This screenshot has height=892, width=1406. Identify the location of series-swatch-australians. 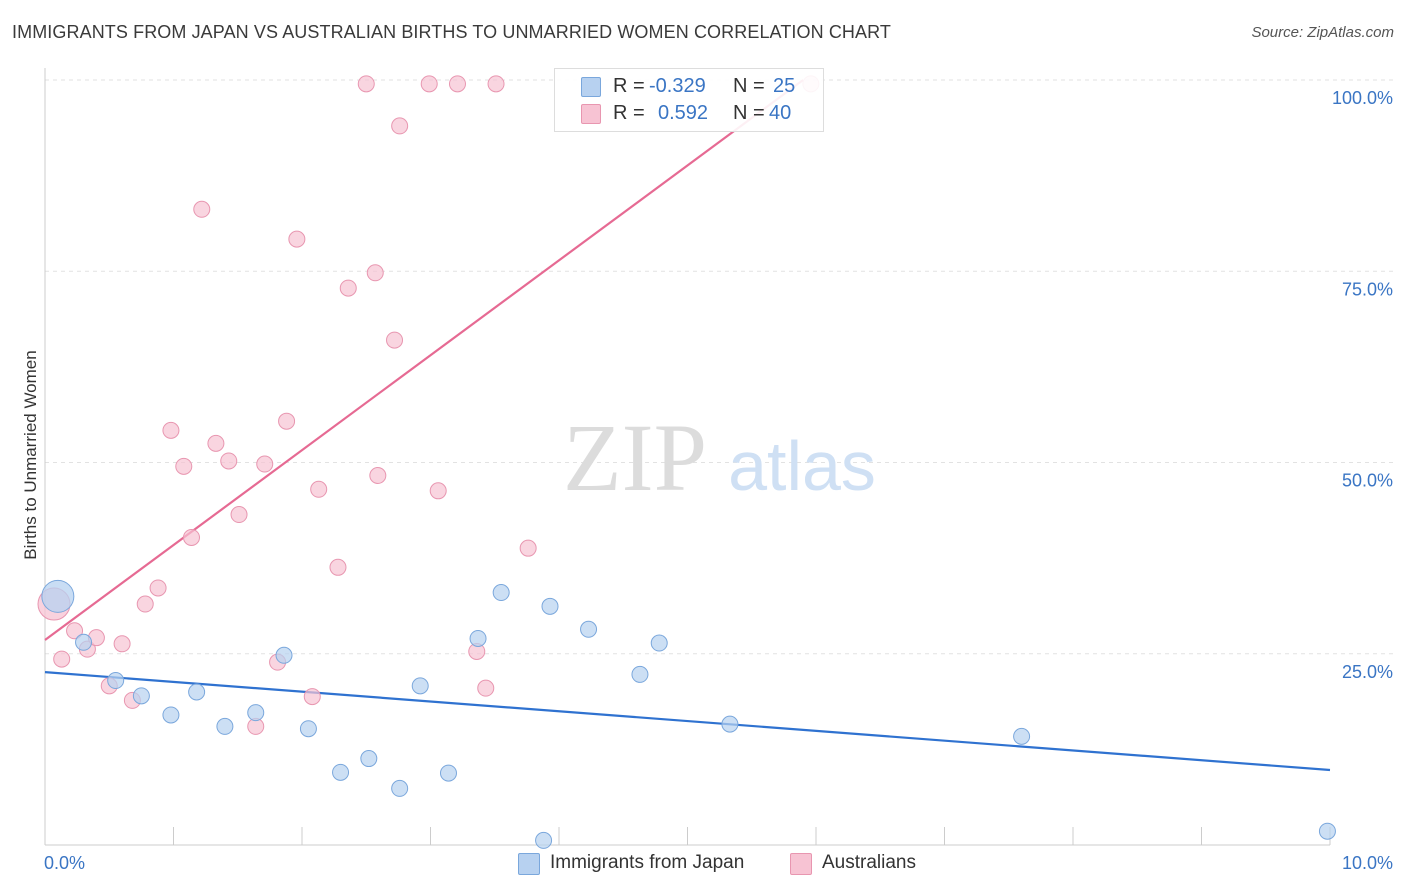
(801, 864).